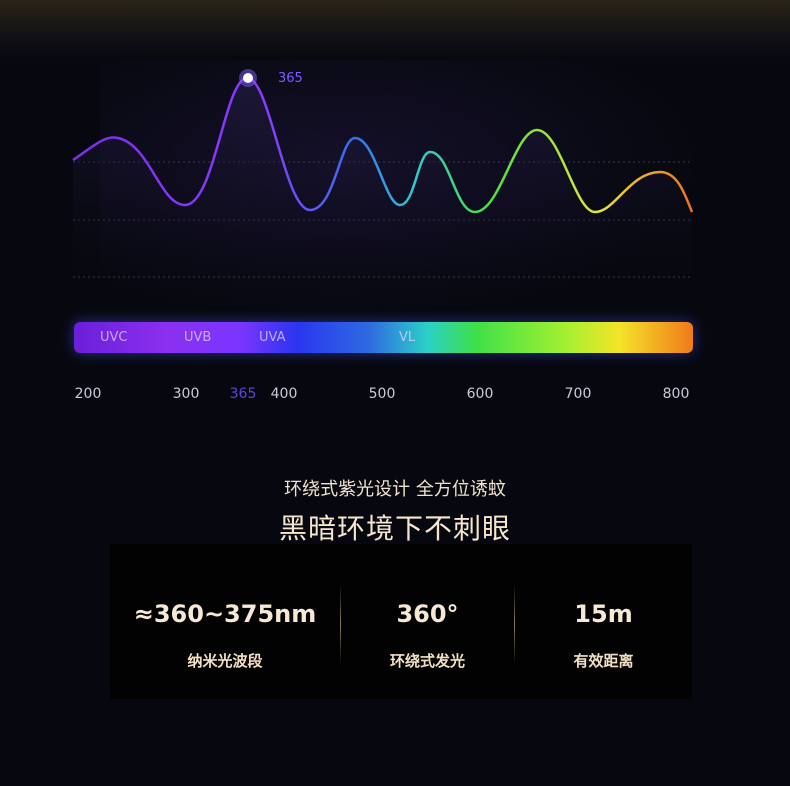 The image size is (790, 786). Describe the element at coordinates (114, 337) in the screenshot. I see `band-uvc: UVC` at that location.